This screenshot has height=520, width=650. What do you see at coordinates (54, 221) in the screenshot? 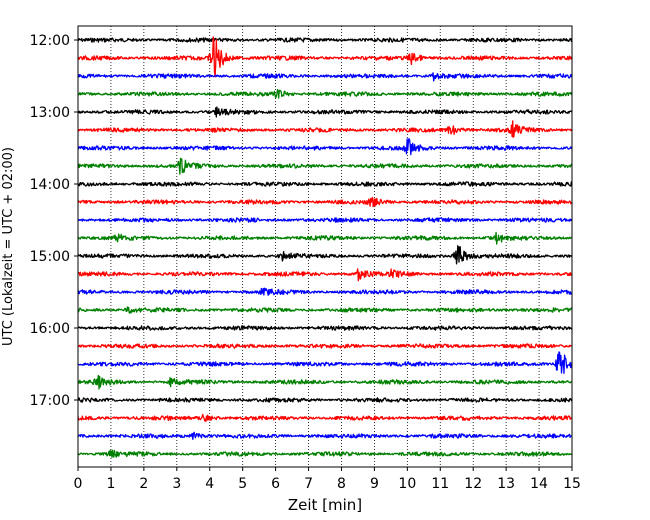
I see `y-axis: 12:00 13:00 14:00 15:00 16:00 17:00` at bounding box center [54, 221].